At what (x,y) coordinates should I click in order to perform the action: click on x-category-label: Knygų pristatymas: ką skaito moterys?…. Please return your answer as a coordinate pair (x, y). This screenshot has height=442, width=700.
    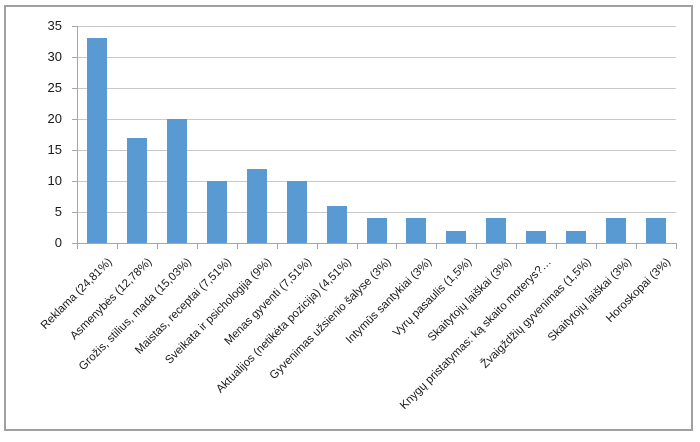
    Looking at the image, I should click on (475, 334).